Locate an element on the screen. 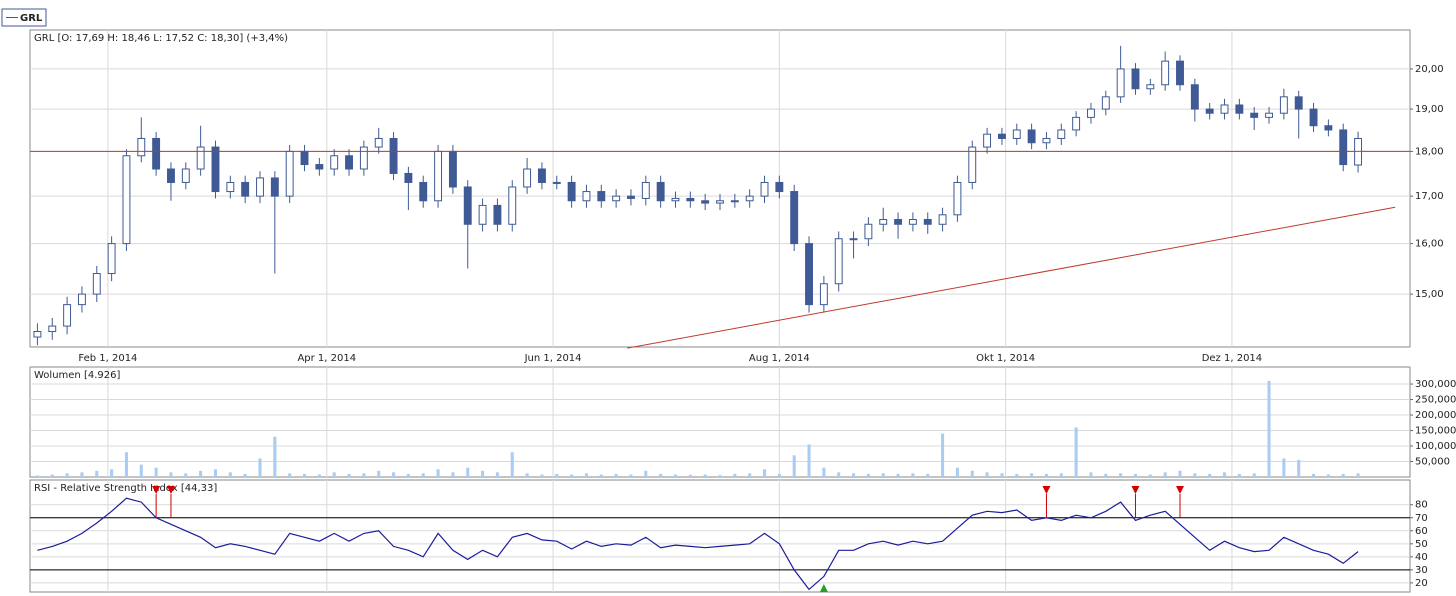 Image resolution: width=1456 pixels, height=596 pixels. y-tick-label: 20,00 is located at coordinates (1429, 69).